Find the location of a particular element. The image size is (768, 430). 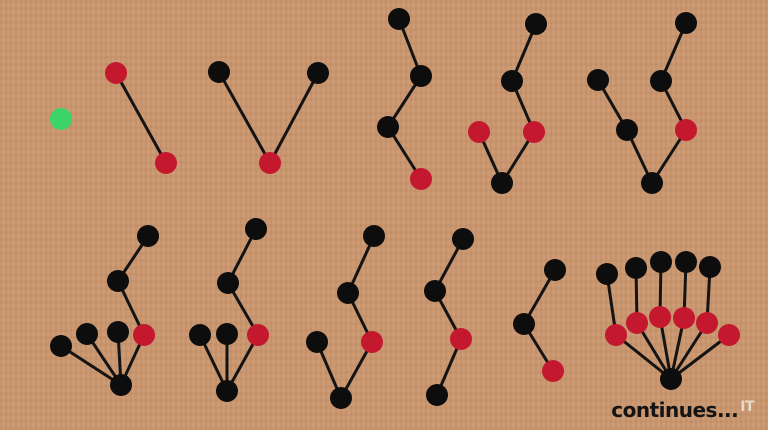

tree-zigzag is located at coordinates (404, 99).